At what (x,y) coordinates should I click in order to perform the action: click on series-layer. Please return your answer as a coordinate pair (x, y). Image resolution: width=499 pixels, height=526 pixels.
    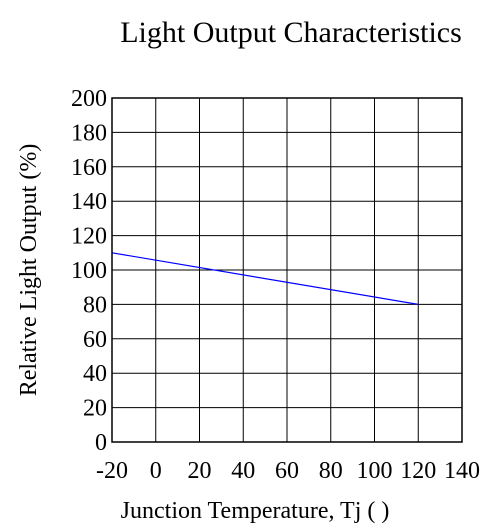
    Looking at the image, I should click on (265, 278).